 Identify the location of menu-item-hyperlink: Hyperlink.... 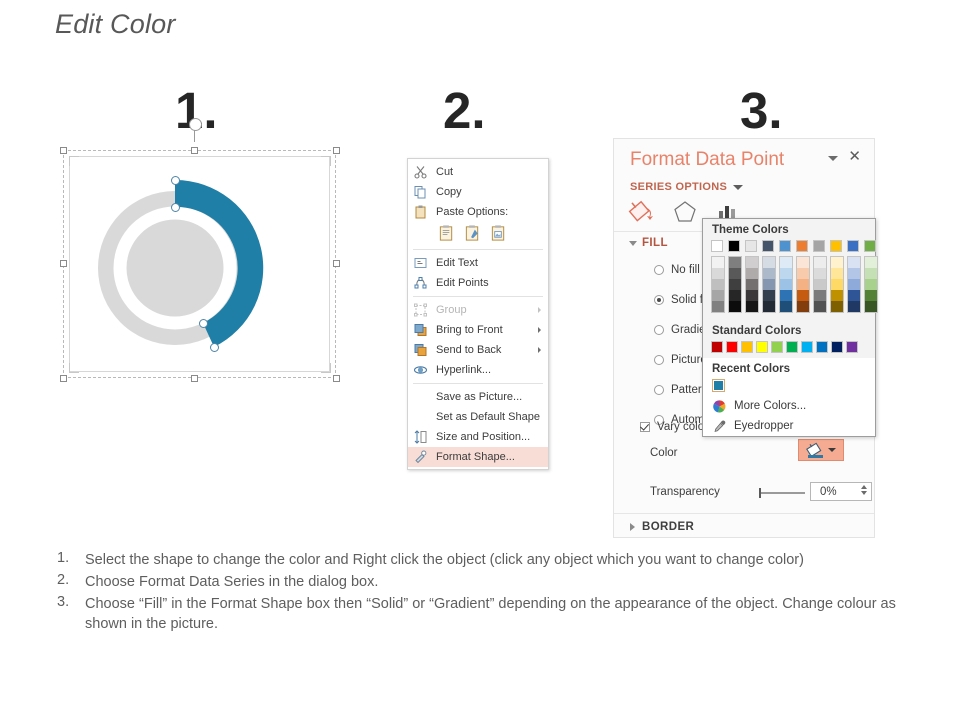
(478, 370).